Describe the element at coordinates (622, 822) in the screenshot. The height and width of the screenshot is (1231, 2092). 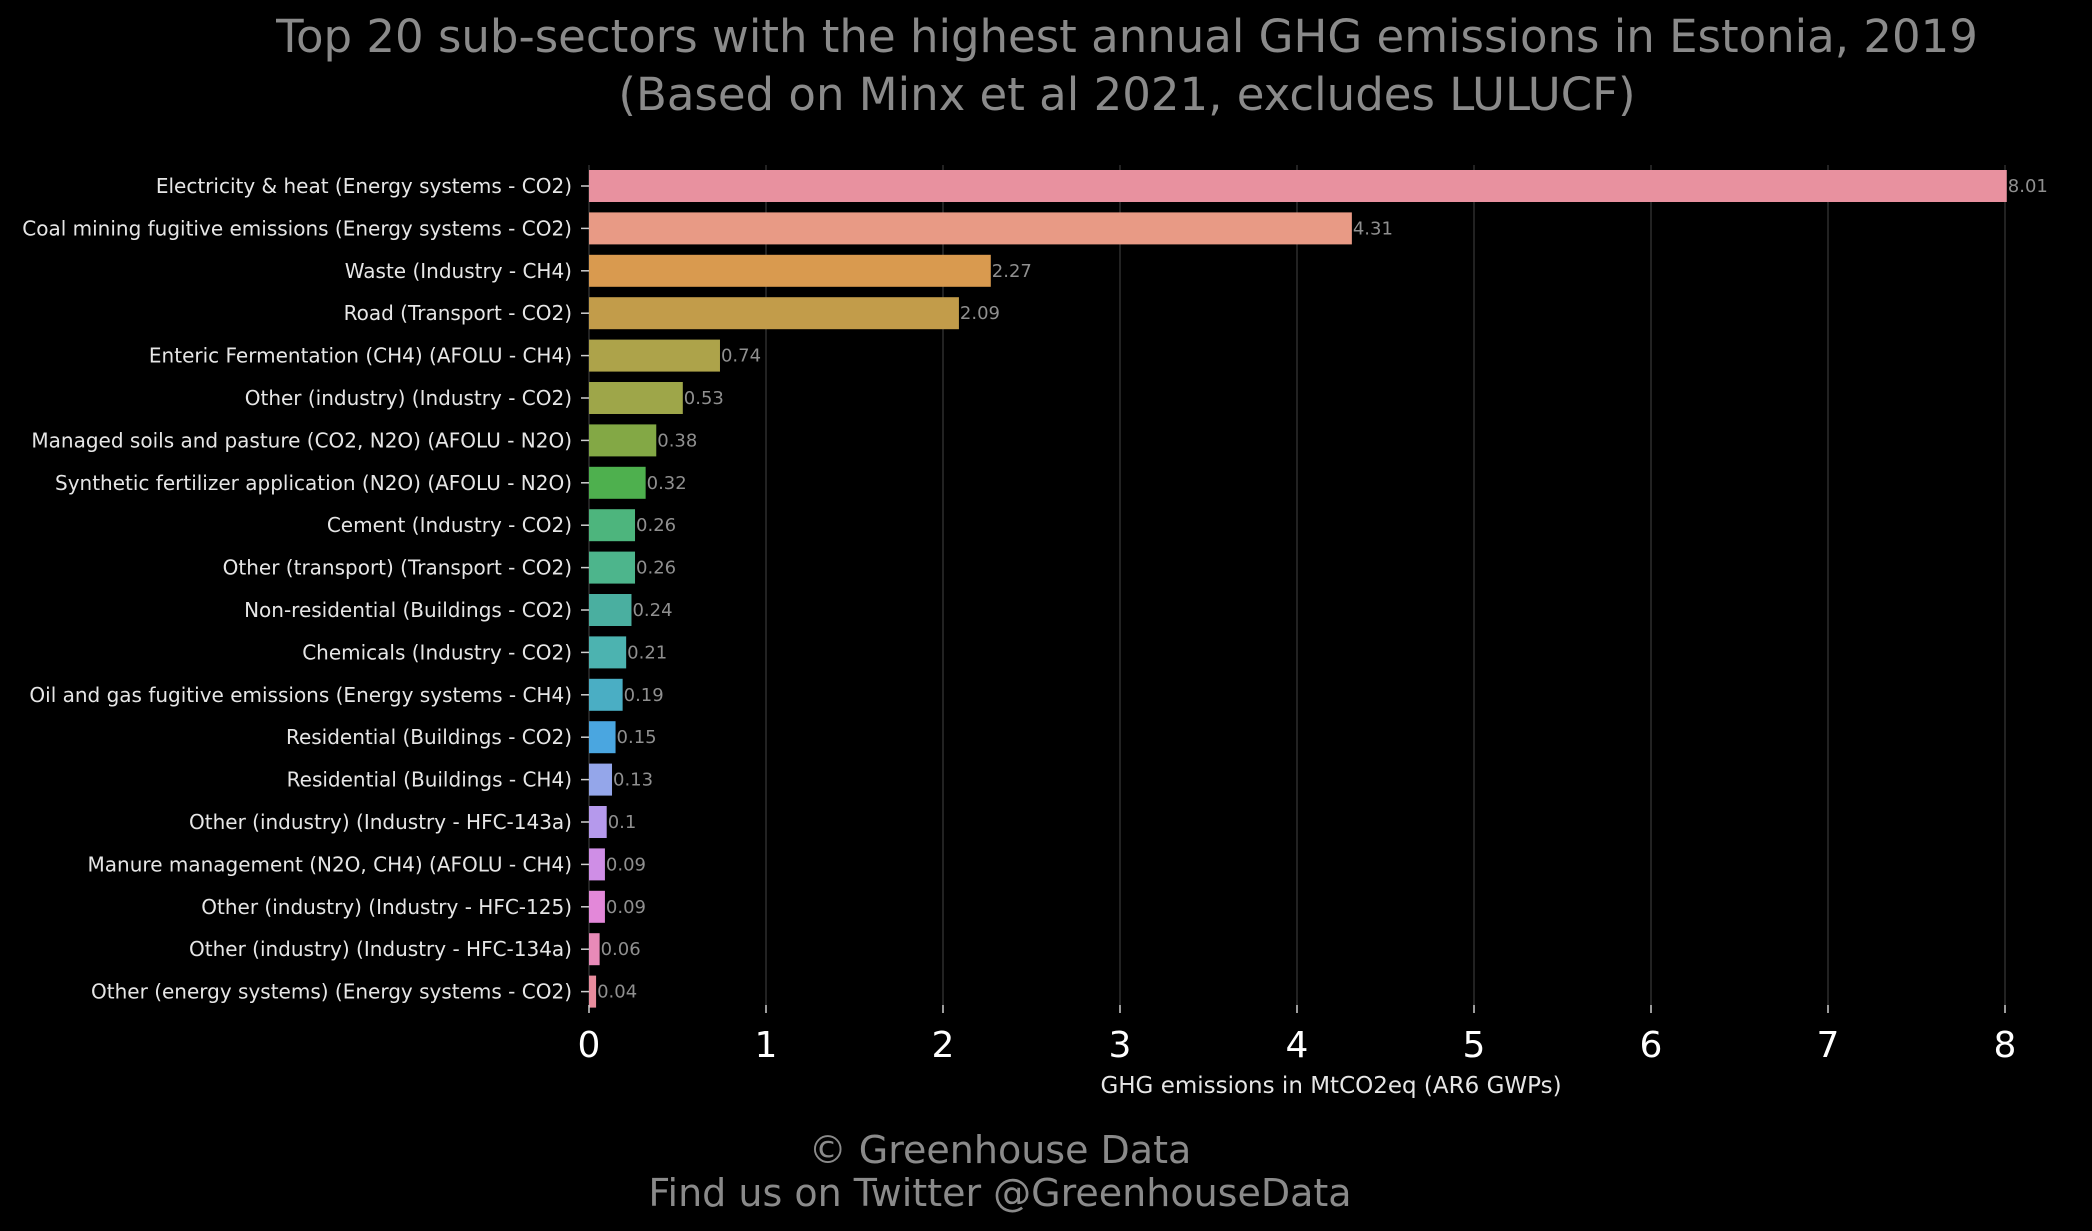
I see `value-label: 0.1` at that location.